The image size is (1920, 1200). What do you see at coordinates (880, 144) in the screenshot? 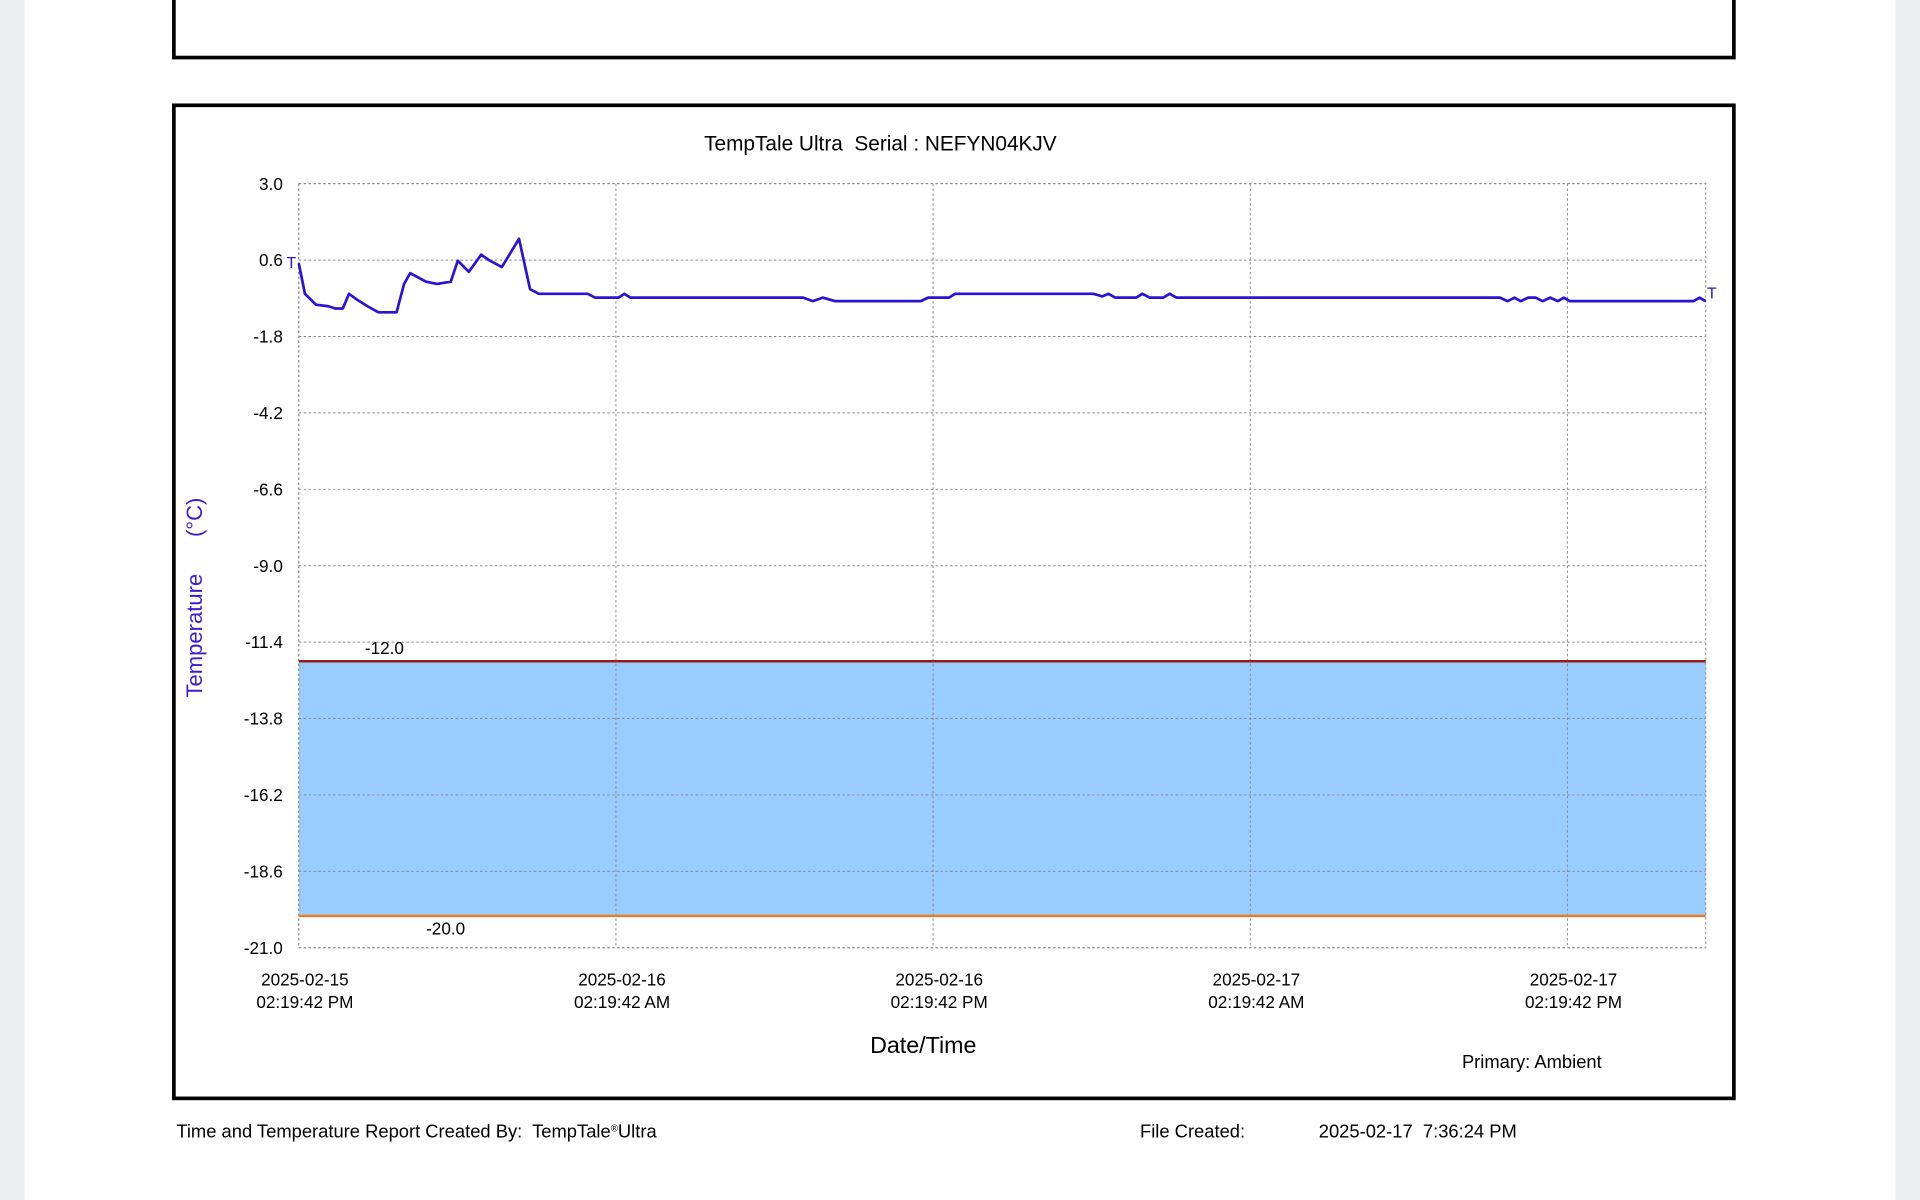
I see `chart-title: TempTale Ultra Serial : NEFYN04KJV` at bounding box center [880, 144].